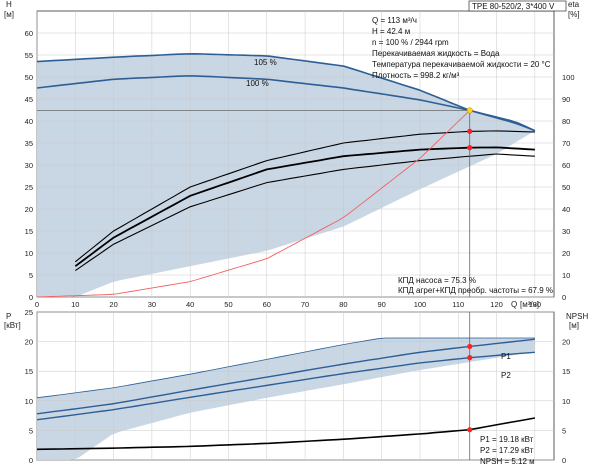 The width and height of the screenshot is (600, 474). I want to click on pump-label: TPE 80-520/2, 3*400 V, so click(513, 6).